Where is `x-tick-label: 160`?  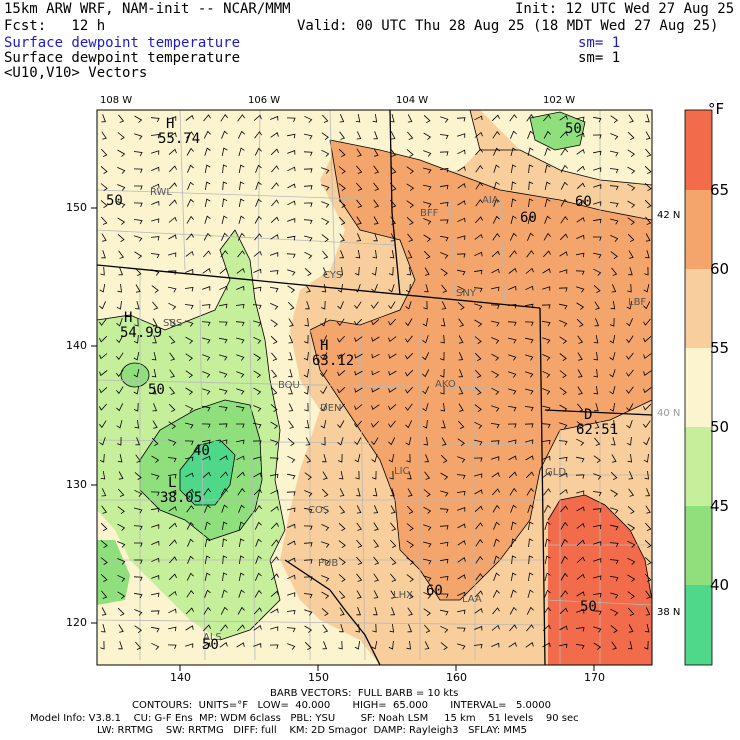 x-tick-label: 160 is located at coordinates (456, 677).